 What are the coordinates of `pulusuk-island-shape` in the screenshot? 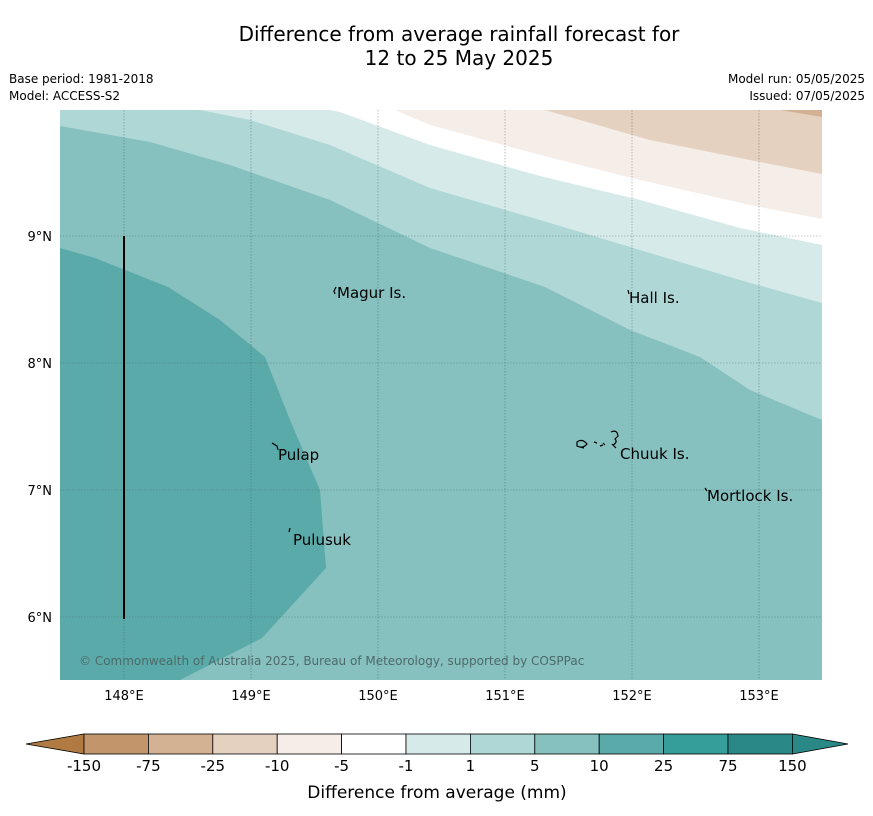 It's located at (289, 530).